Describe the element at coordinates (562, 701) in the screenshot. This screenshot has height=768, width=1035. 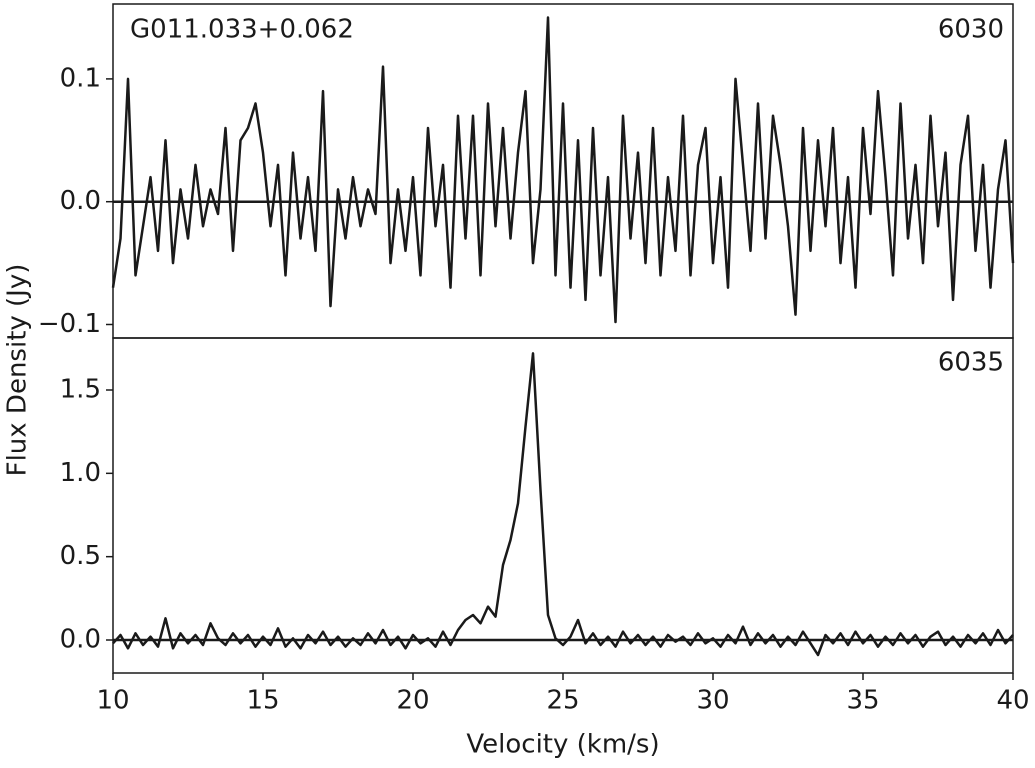
I see `x-tick-label: 25` at that location.